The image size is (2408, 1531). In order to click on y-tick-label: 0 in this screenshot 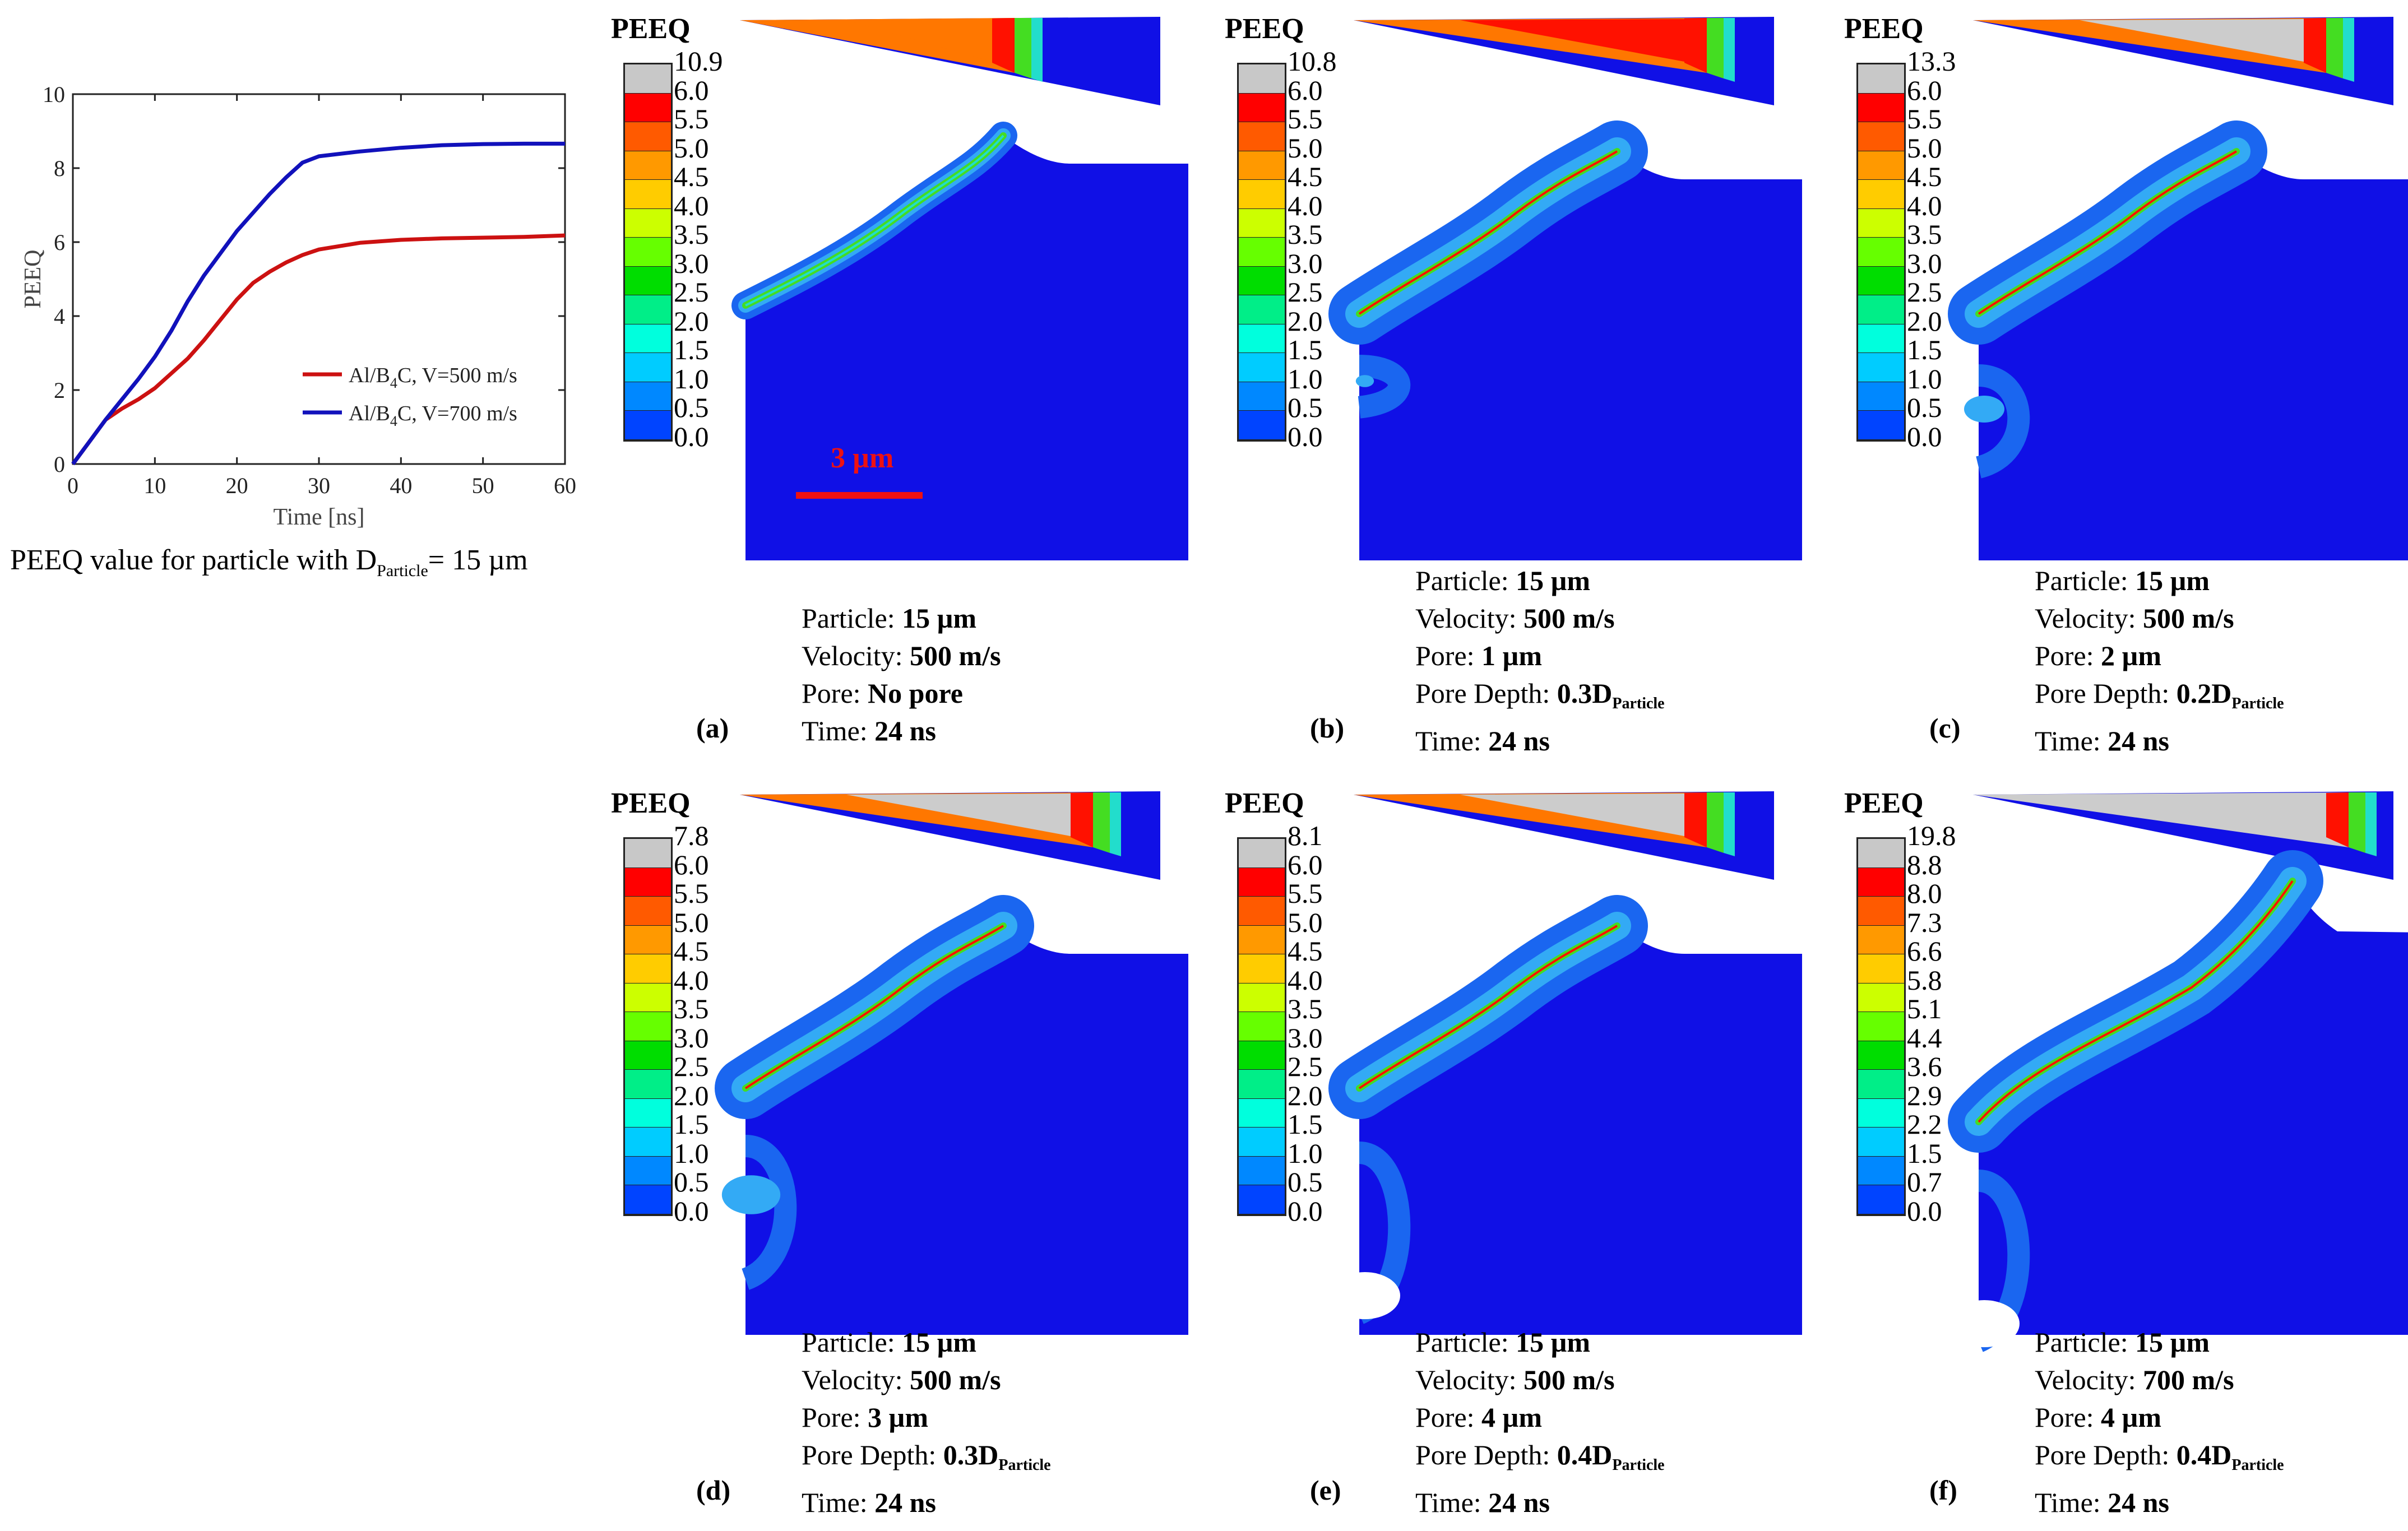, I will do `click(60, 464)`.